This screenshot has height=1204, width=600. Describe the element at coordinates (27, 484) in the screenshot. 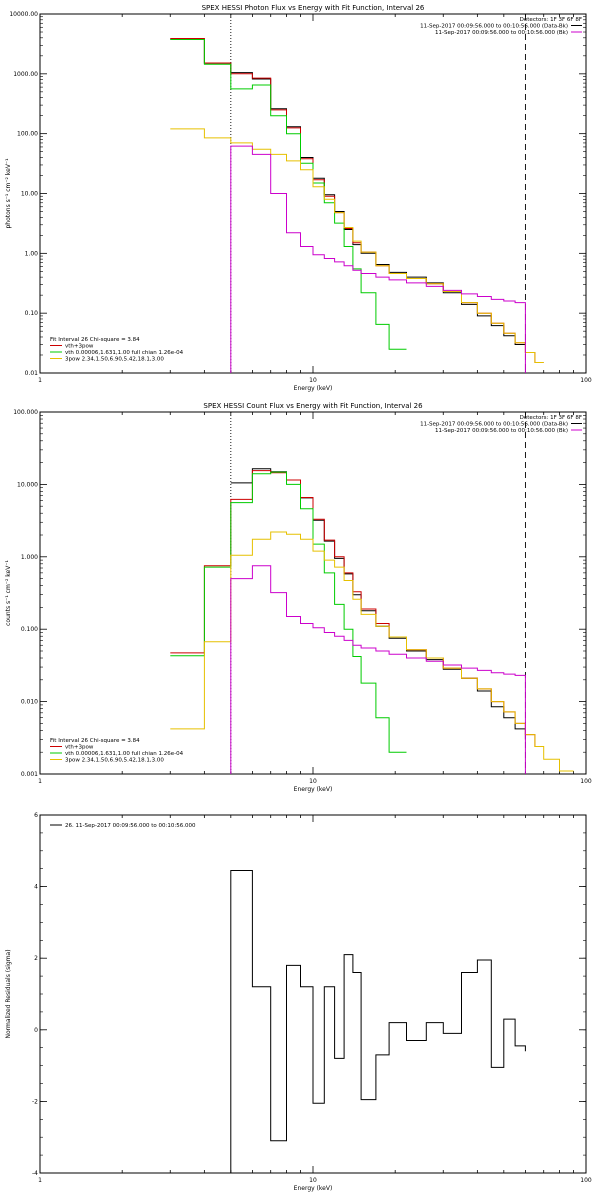

I see `y-tick-label: 10.000` at that location.